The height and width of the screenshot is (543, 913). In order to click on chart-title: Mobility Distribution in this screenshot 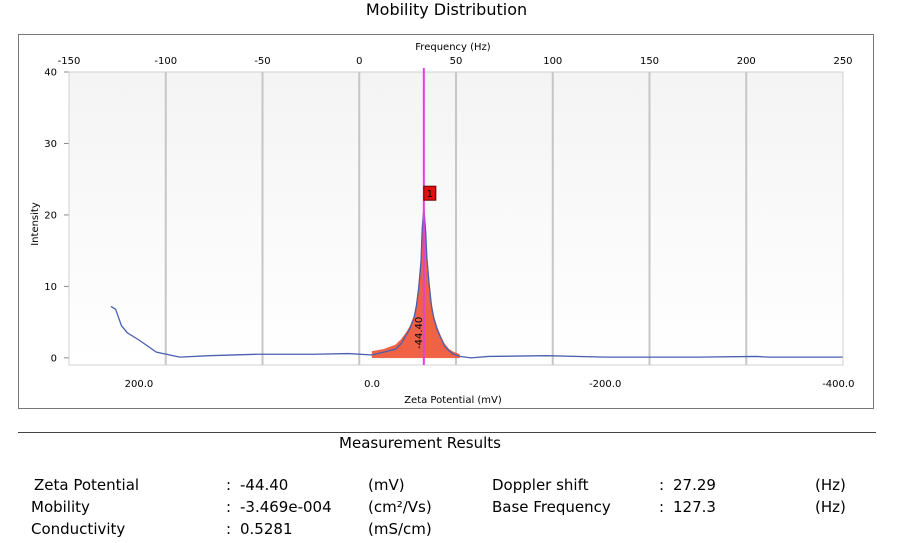, I will do `click(446, 9)`.